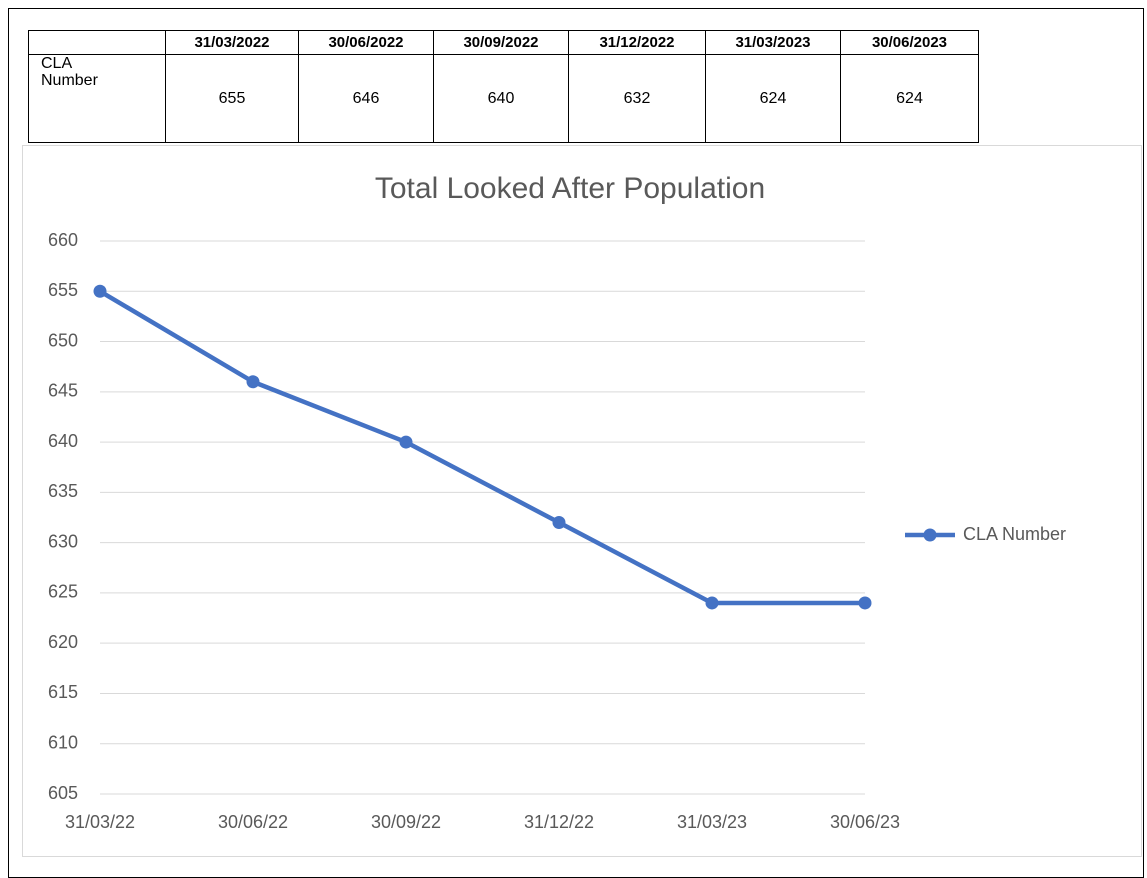 This screenshot has width=1147, height=878. I want to click on corner-cell, so click(97, 42).